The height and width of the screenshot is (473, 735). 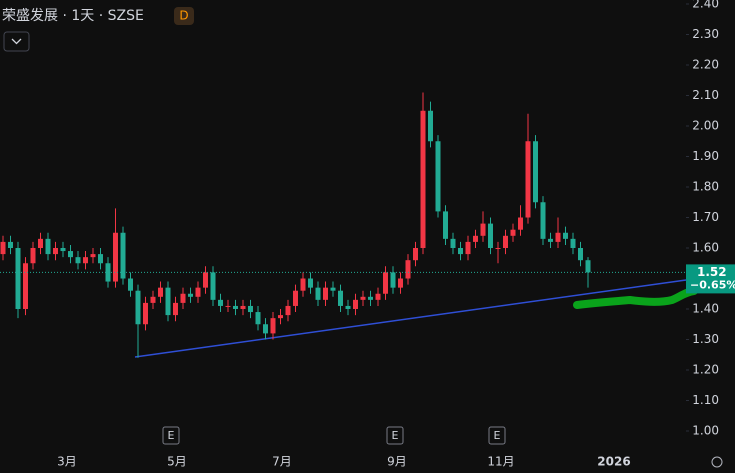 I want to click on y-tick-label: 1.40, so click(x=705, y=309).